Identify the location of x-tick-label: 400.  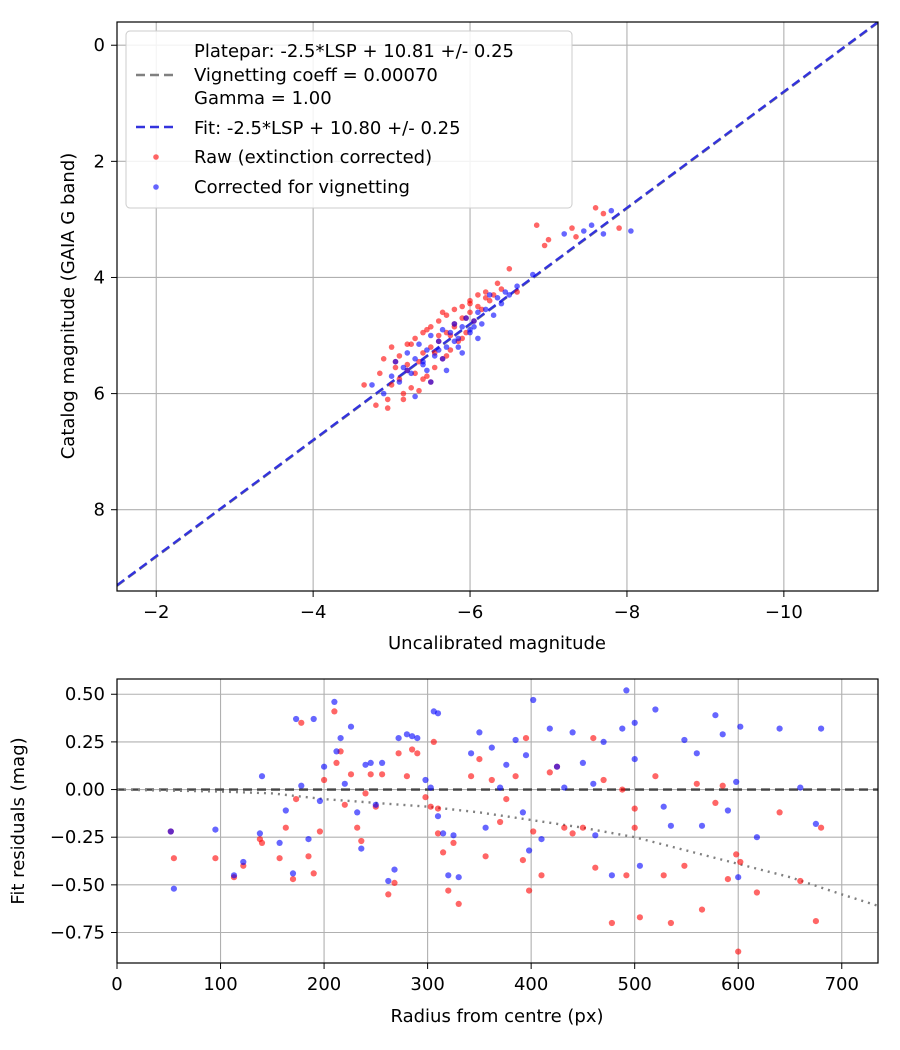
(531, 984).